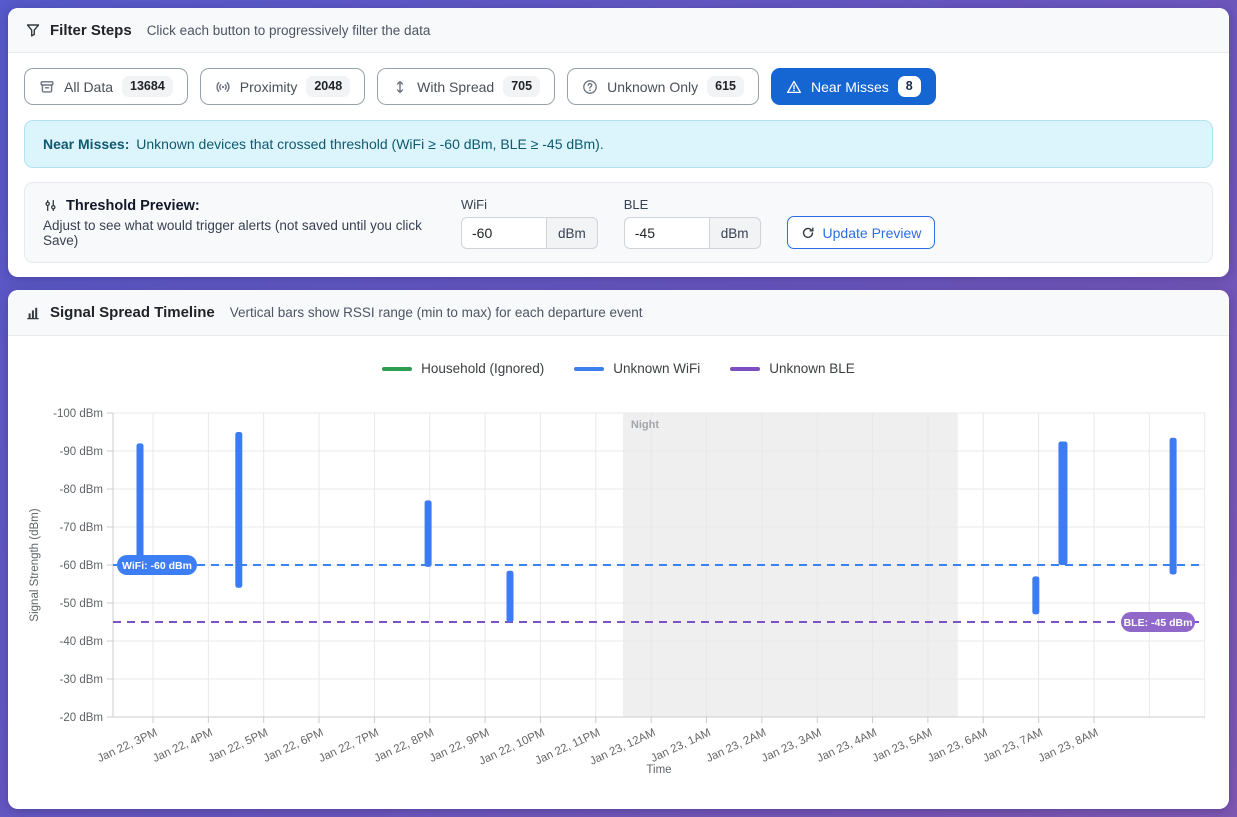 The image size is (1237, 817). I want to click on wifi-threshold-label: WiFi, so click(474, 204).